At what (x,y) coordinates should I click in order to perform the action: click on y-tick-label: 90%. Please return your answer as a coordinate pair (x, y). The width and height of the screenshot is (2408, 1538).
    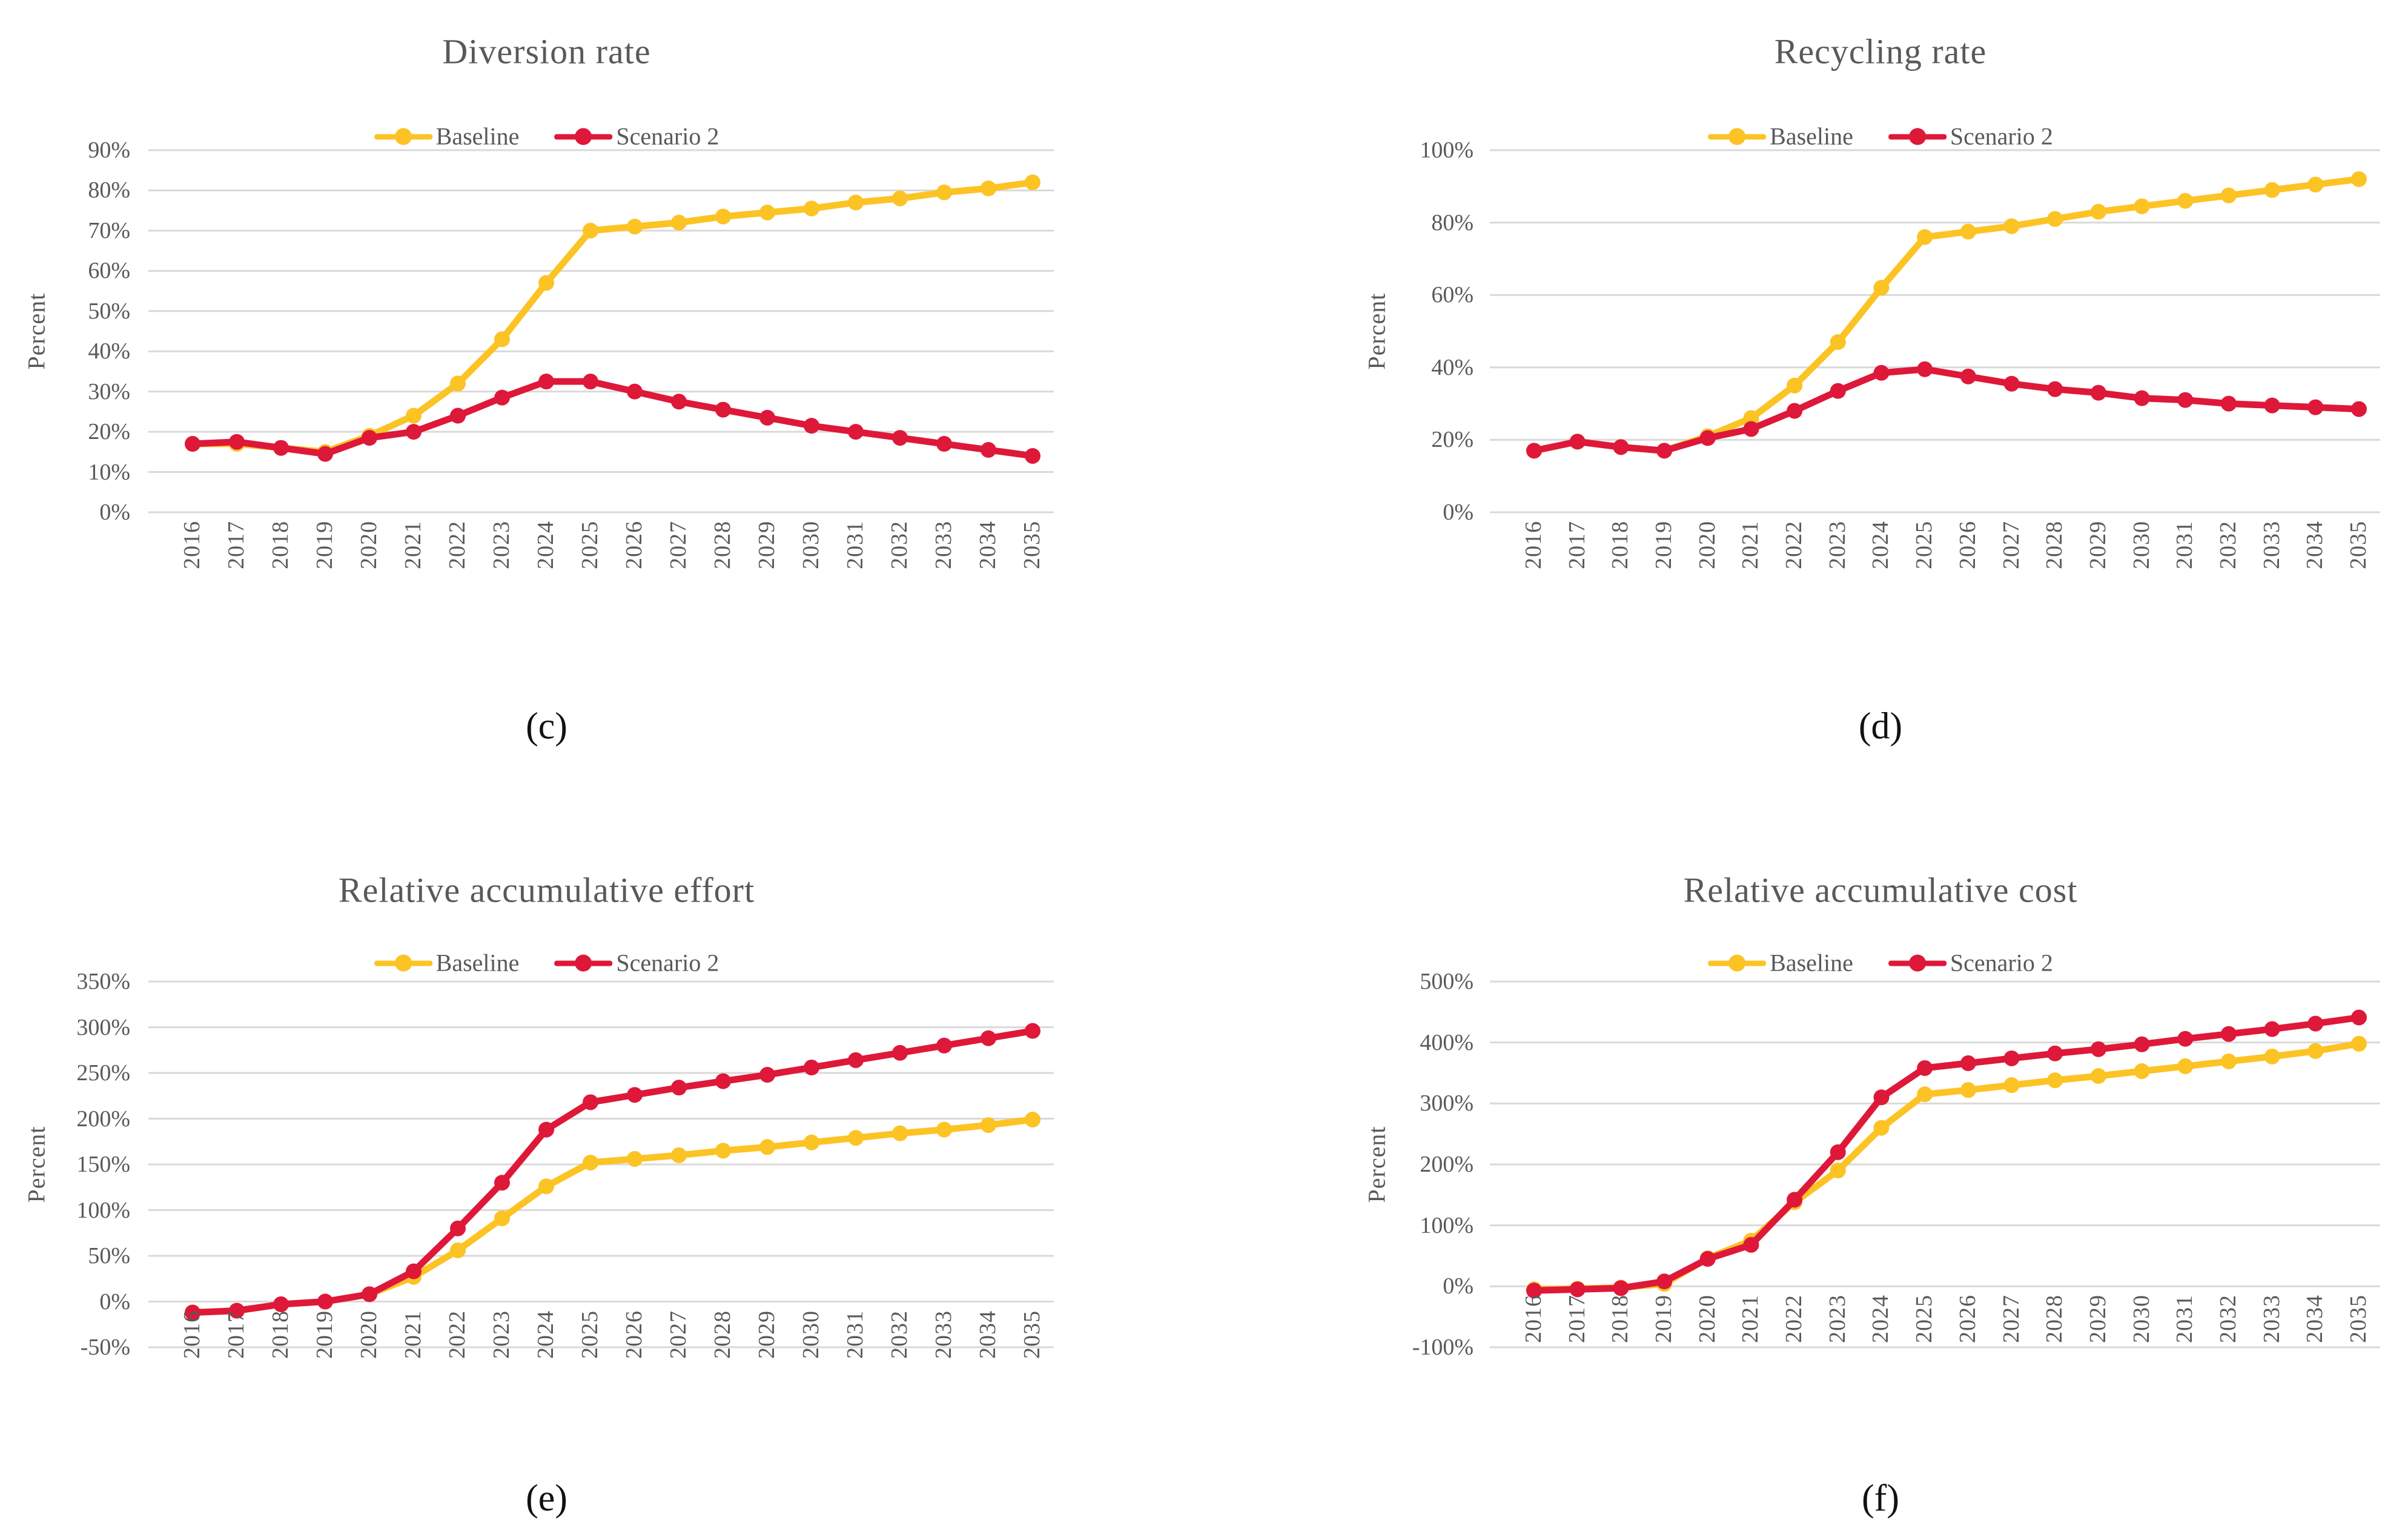
    Looking at the image, I should click on (109, 150).